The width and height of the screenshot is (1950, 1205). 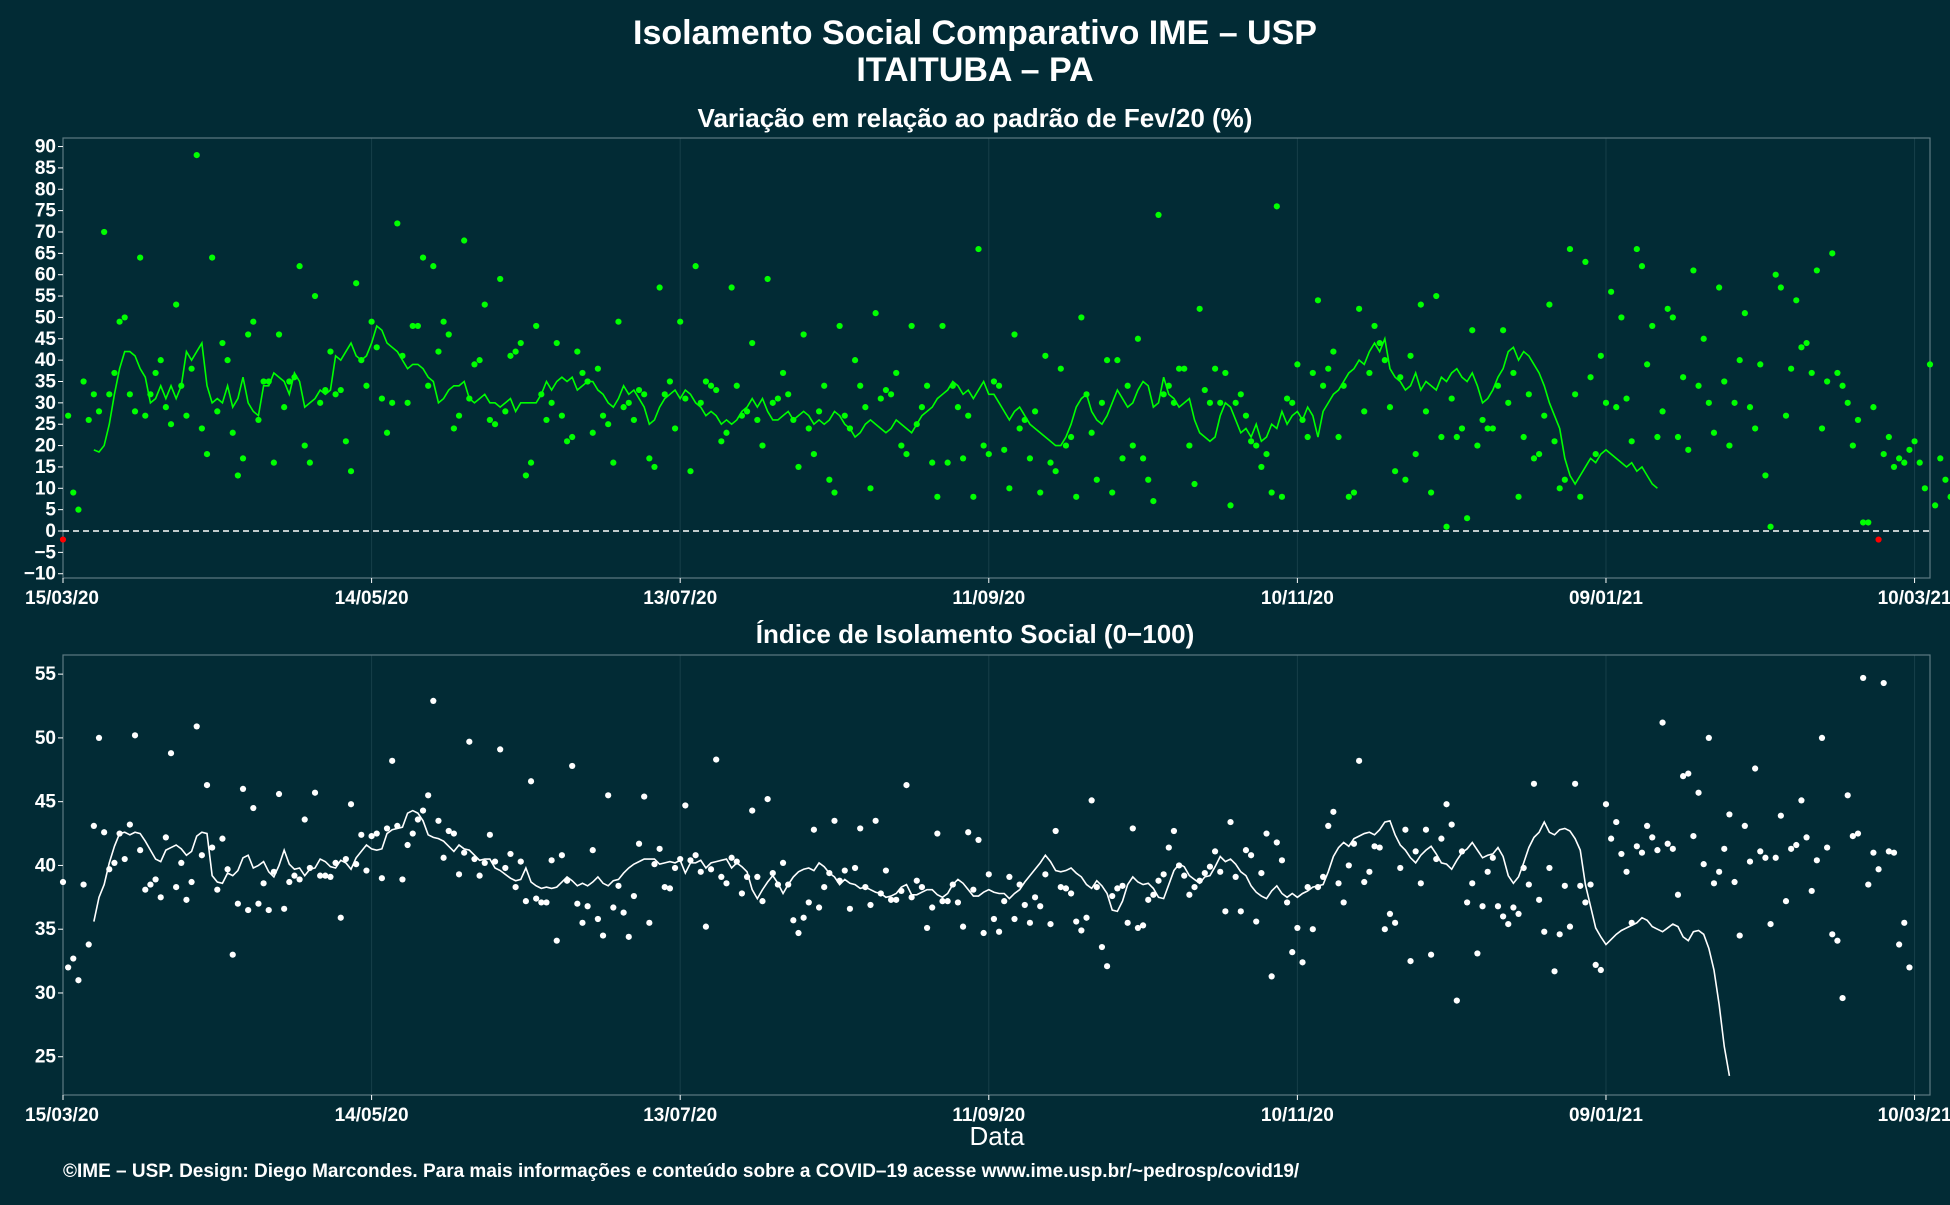 What do you see at coordinates (372, 598) in the screenshot?
I see `top-xtick-label: 14/05/20` at bounding box center [372, 598].